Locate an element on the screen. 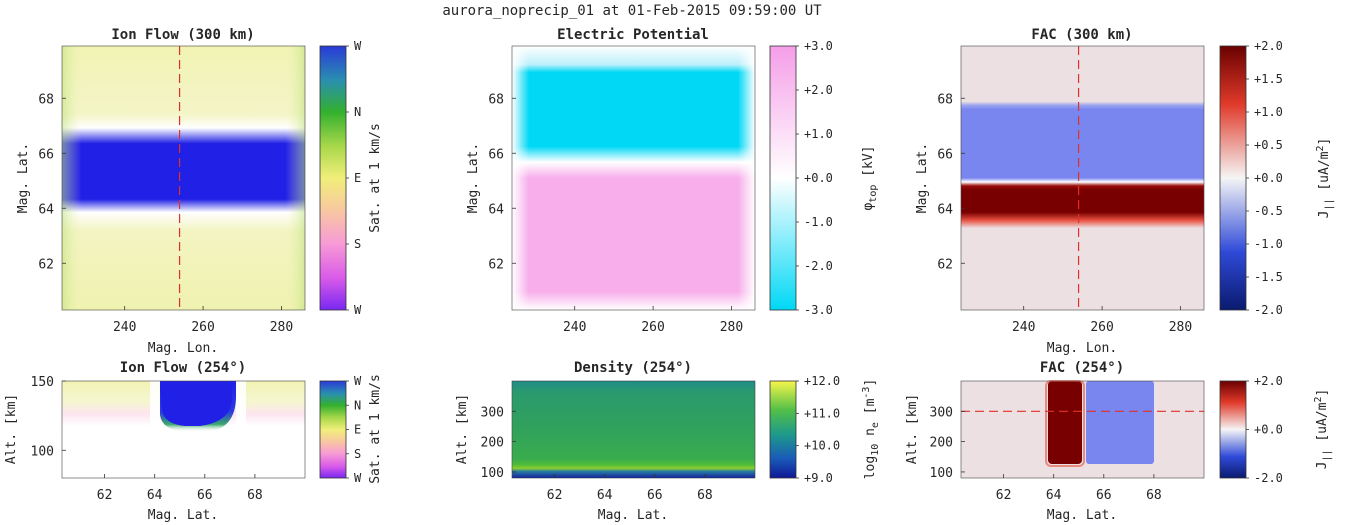  panel-title: Ion Flow (300 km) is located at coordinates (182, 35).